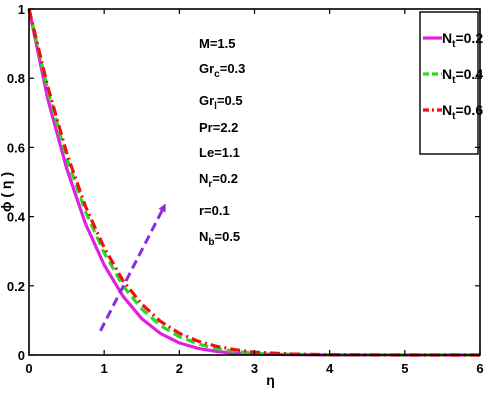 This screenshot has width=484, height=409. Describe the element at coordinates (16, 217) in the screenshot. I see `y-tick-label: 0.4` at that location.